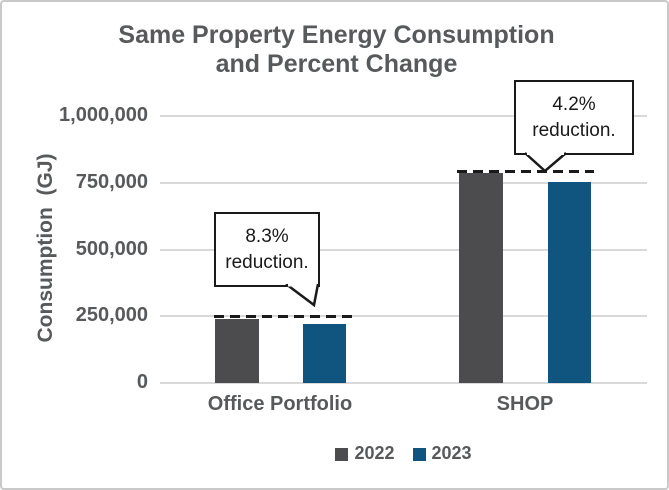 The height and width of the screenshot is (490, 669). Describe the element at coordinates (284, 317) in the screenshot. I see `reference-dash-line-office` at that location.